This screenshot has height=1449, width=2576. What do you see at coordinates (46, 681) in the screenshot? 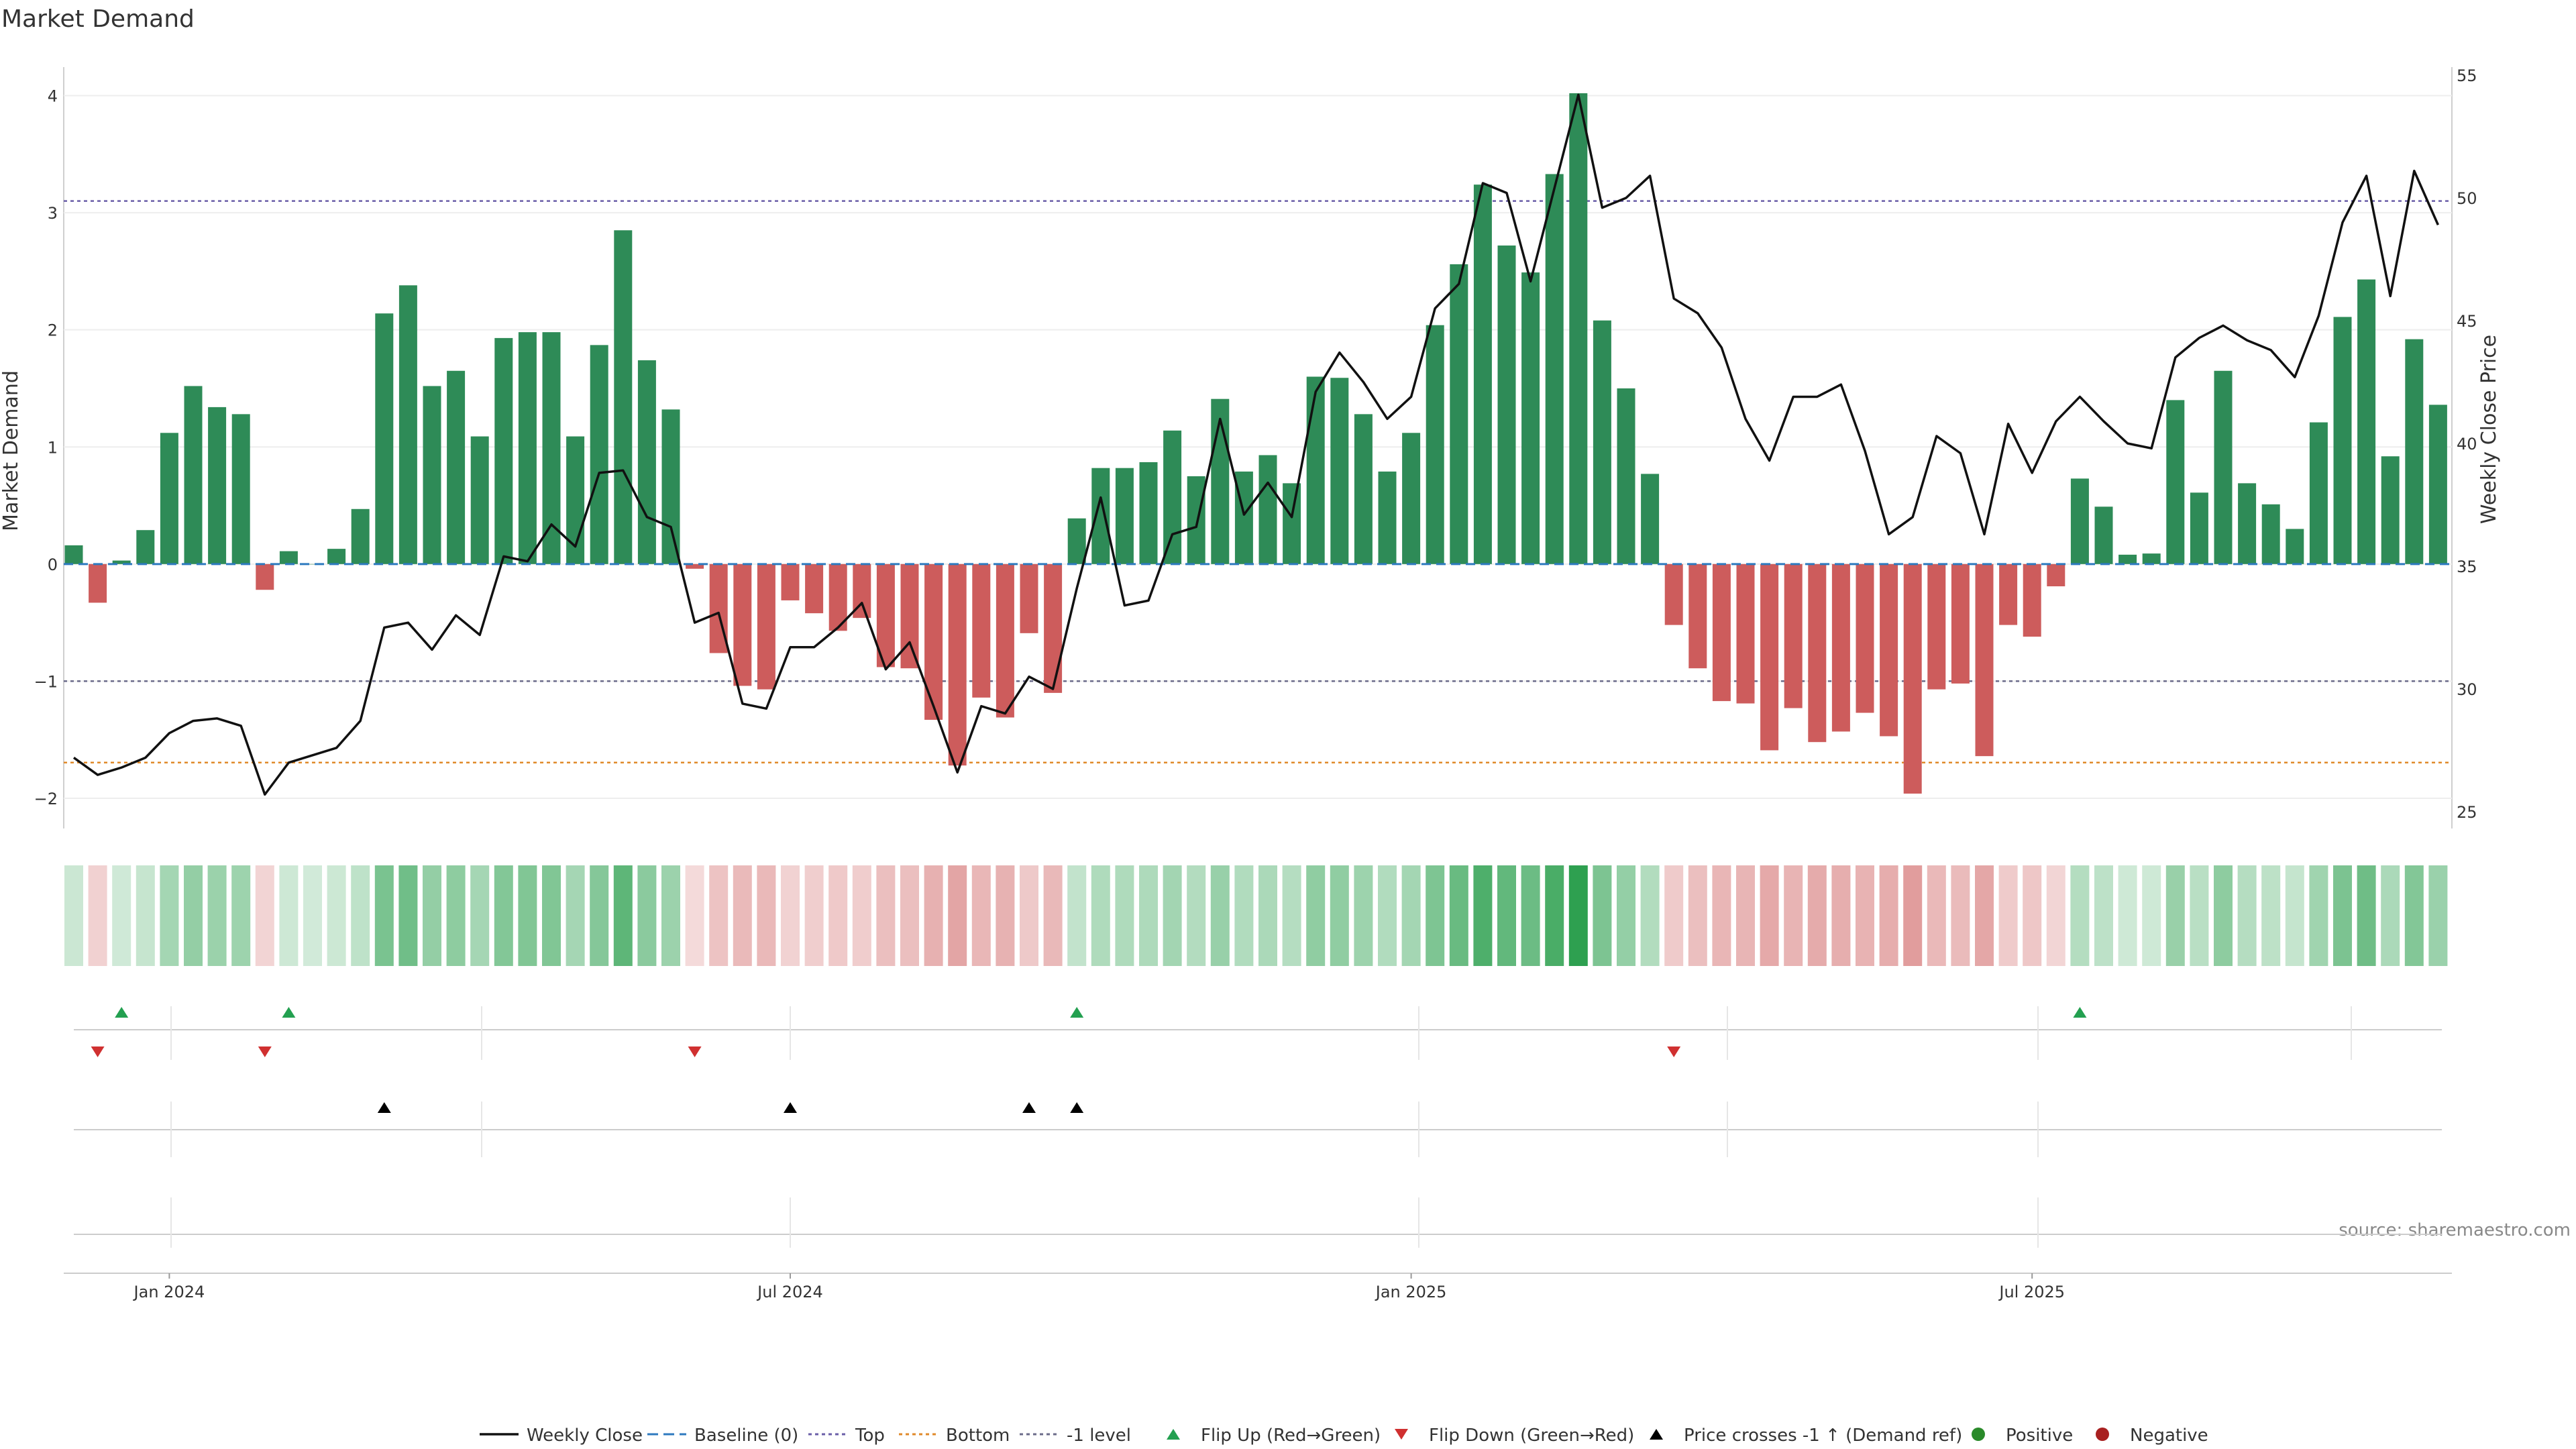
I see `y-tick-label: −1` at bounding box center [46, 681].